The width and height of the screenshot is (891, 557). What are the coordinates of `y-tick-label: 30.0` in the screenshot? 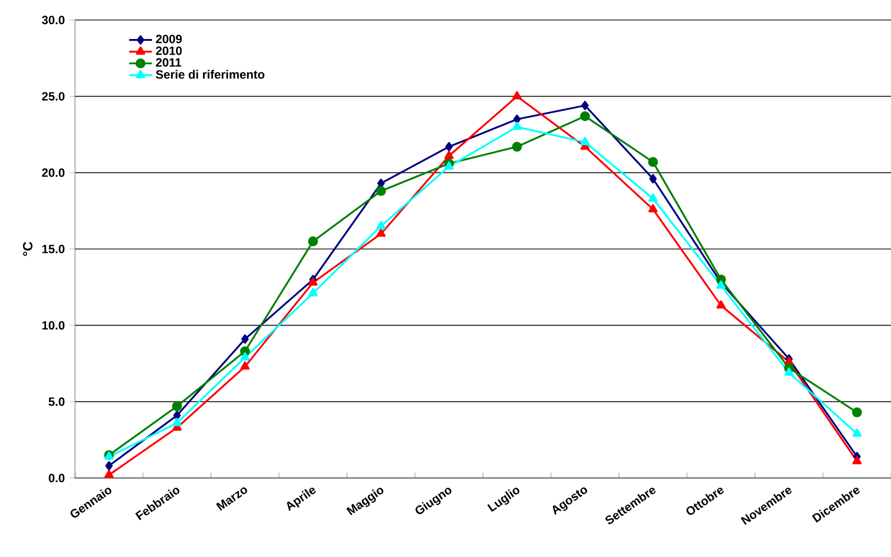 It's located at (53, 20).